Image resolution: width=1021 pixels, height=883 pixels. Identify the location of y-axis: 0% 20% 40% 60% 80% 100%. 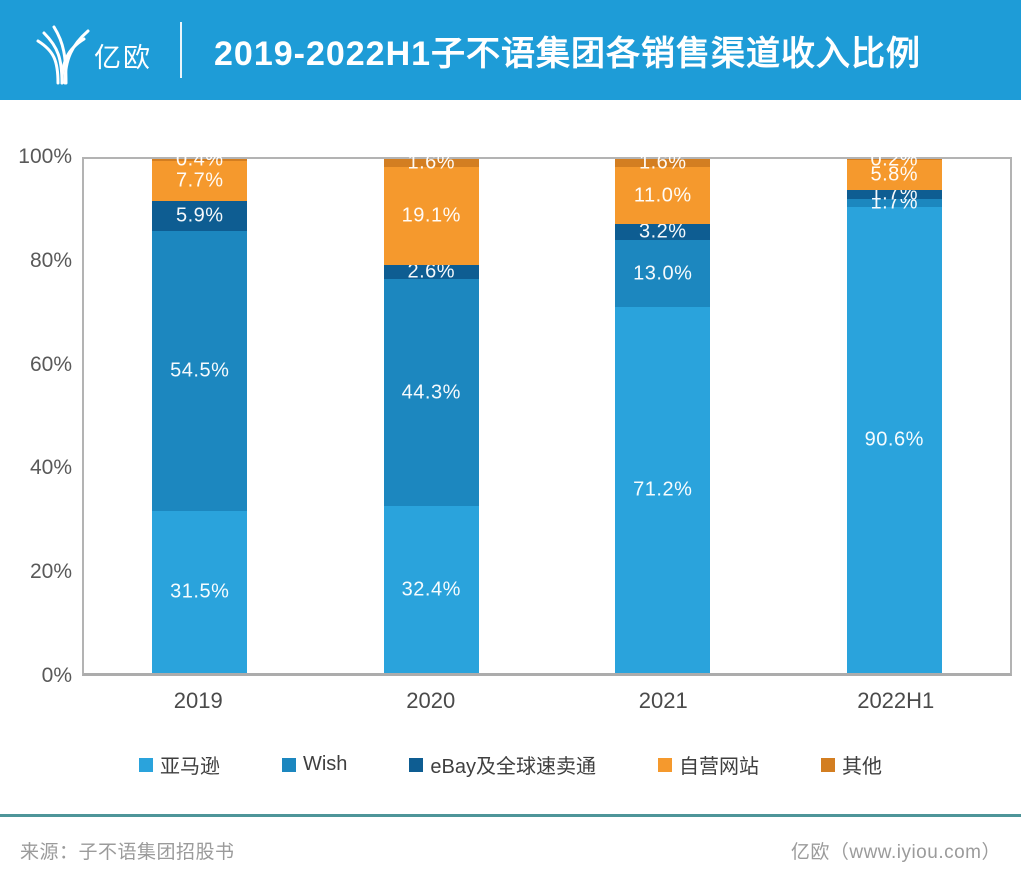
(36, 400).